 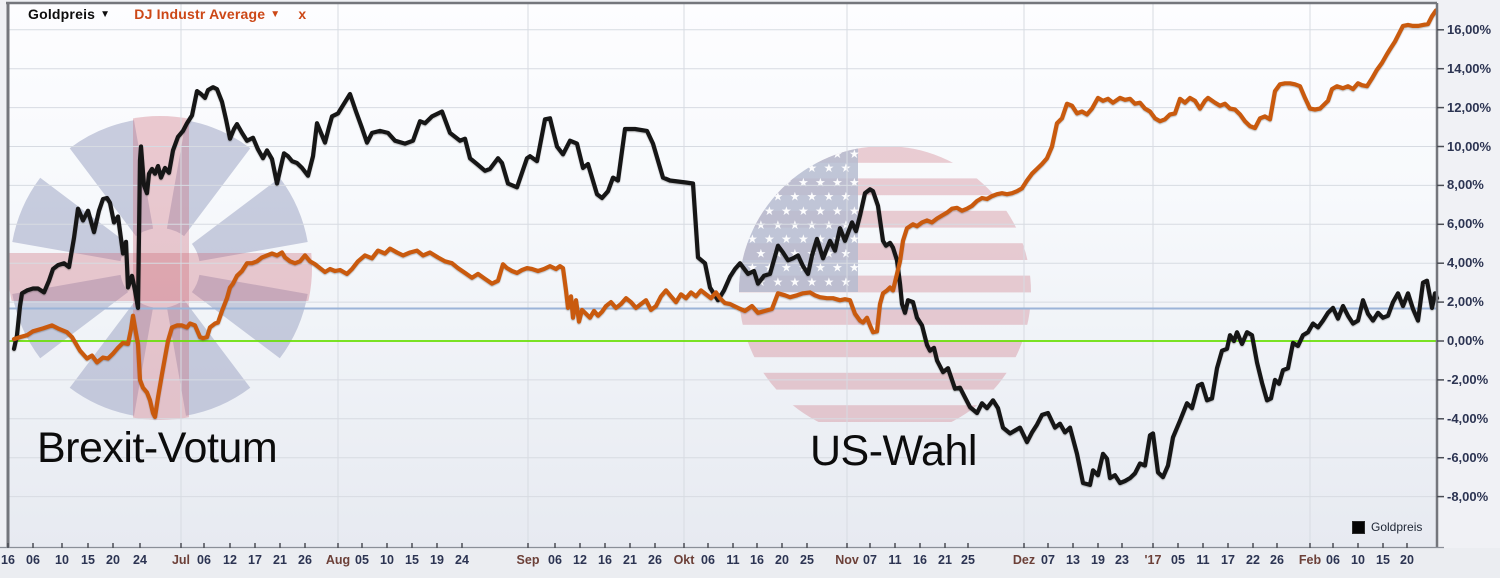 I want to click on y-axis-tick-label: 10,00%, so click(x=1469, y=146).